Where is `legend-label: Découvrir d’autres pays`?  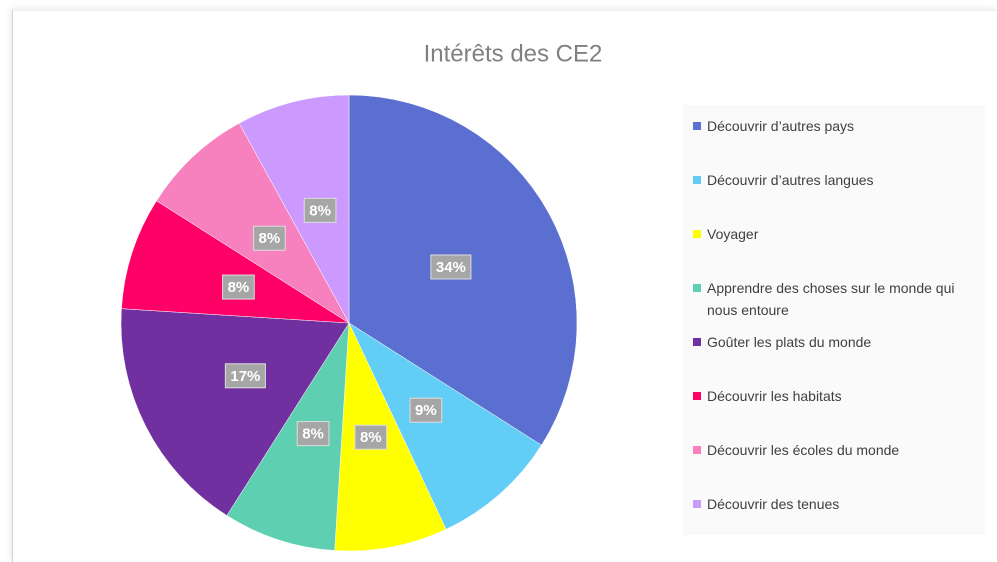 legend-label: Découvrir d’autres pays is located at coordinates (781, 126).